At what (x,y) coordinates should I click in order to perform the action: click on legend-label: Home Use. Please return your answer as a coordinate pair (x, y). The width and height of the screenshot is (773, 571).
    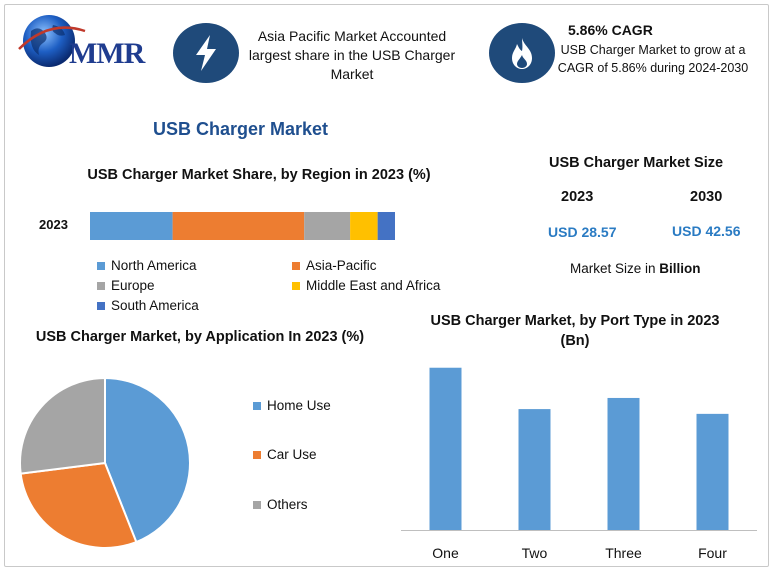
    Looking at the image, I should click on (299, 405).